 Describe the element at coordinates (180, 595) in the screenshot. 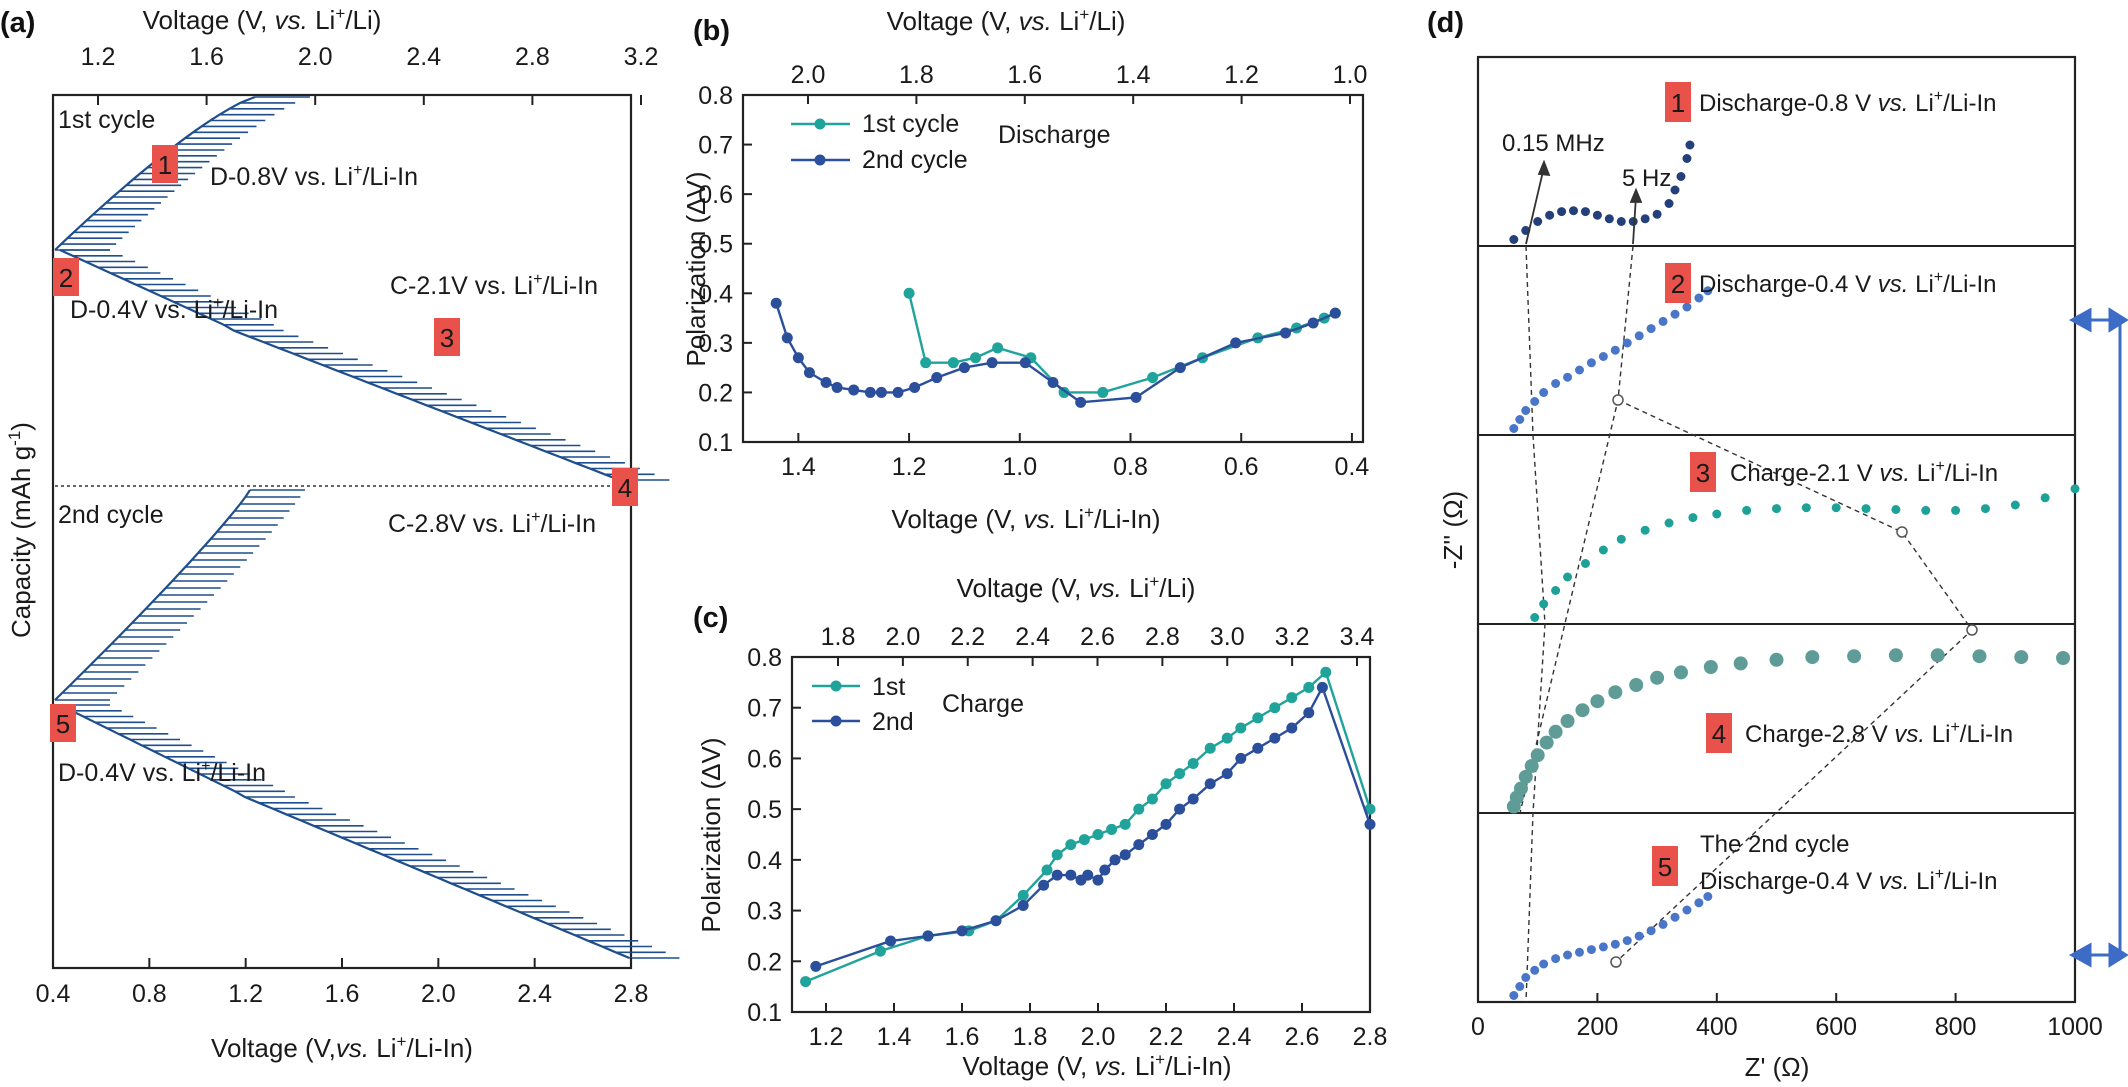

I see `a-relaxation-steps` at that location.